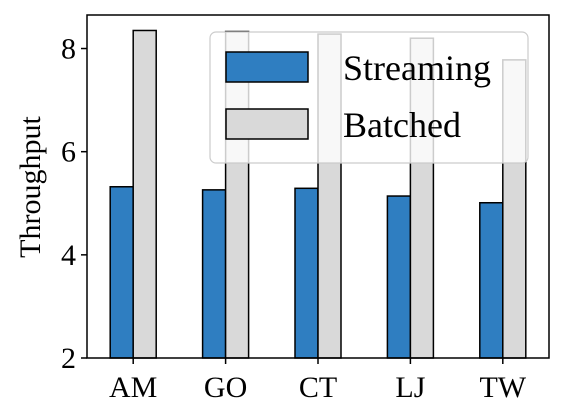  What do you see at coordinates (410, 387) in the screenshot?
I see `x-tick-label-lj: LJ` at bounding box center [410, 387].